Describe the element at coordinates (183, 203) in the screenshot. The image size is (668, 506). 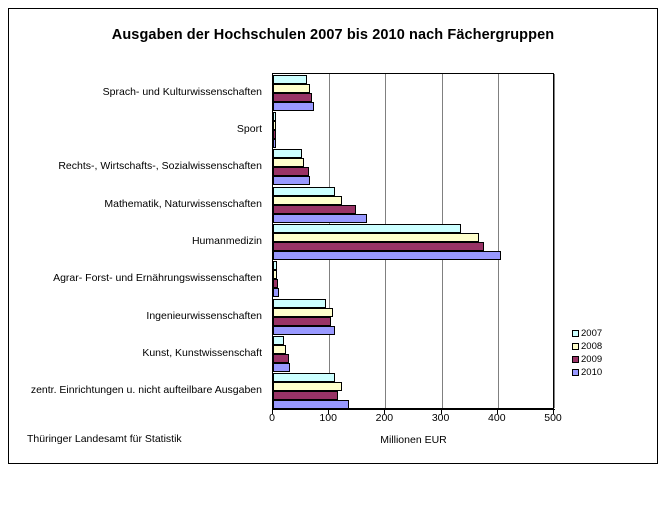
I see `category-label: Mathematik, Naturwissenschaften` at that location.